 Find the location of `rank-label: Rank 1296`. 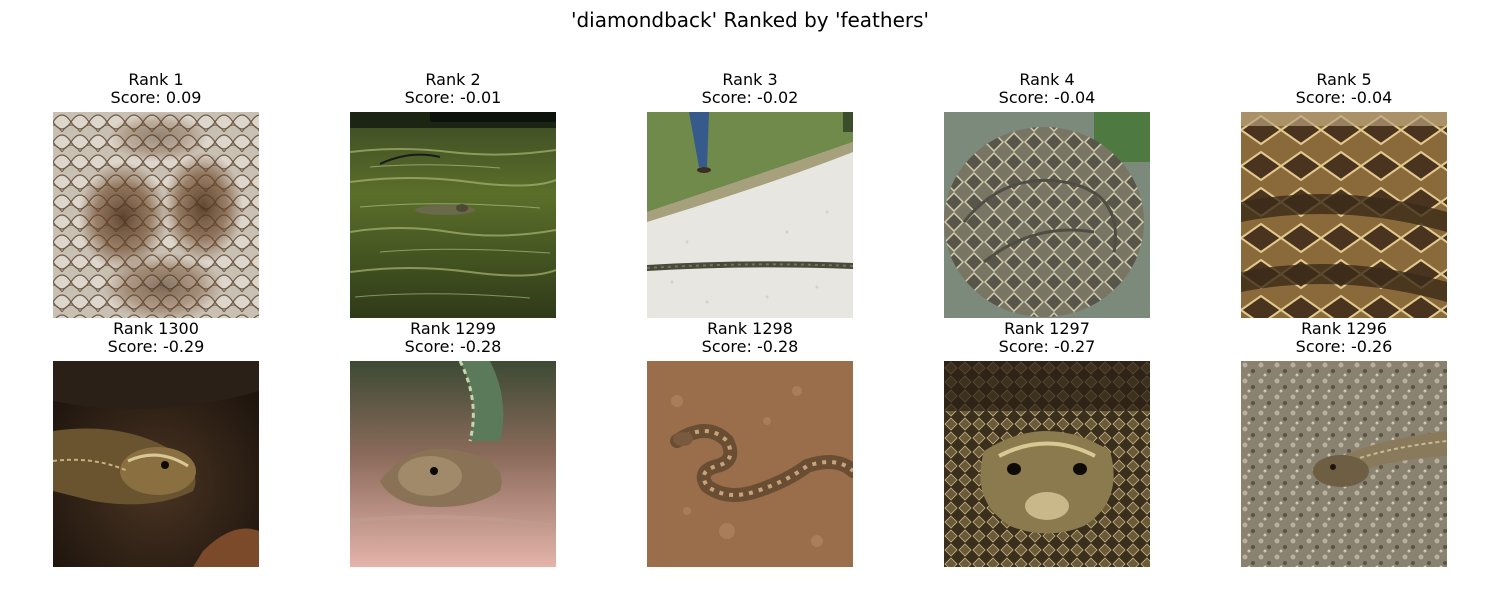

rank-label: Rank 1296 is located at coordinates (1344, 328).